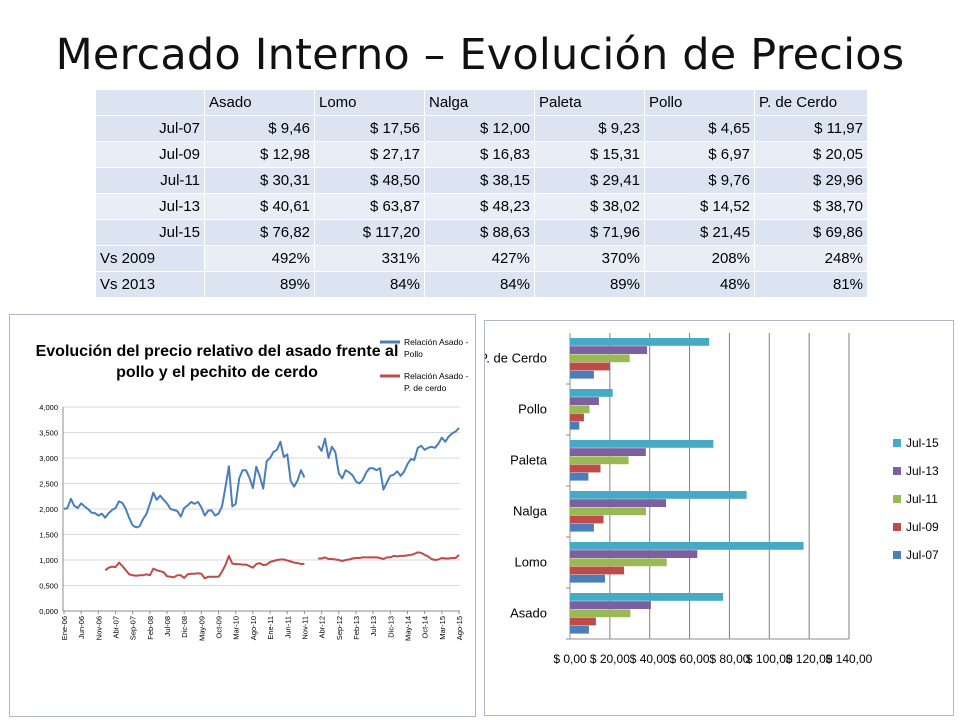 The image size is (960, 720). I want to click on table-cell: Vs 2013, so click(150, 284).